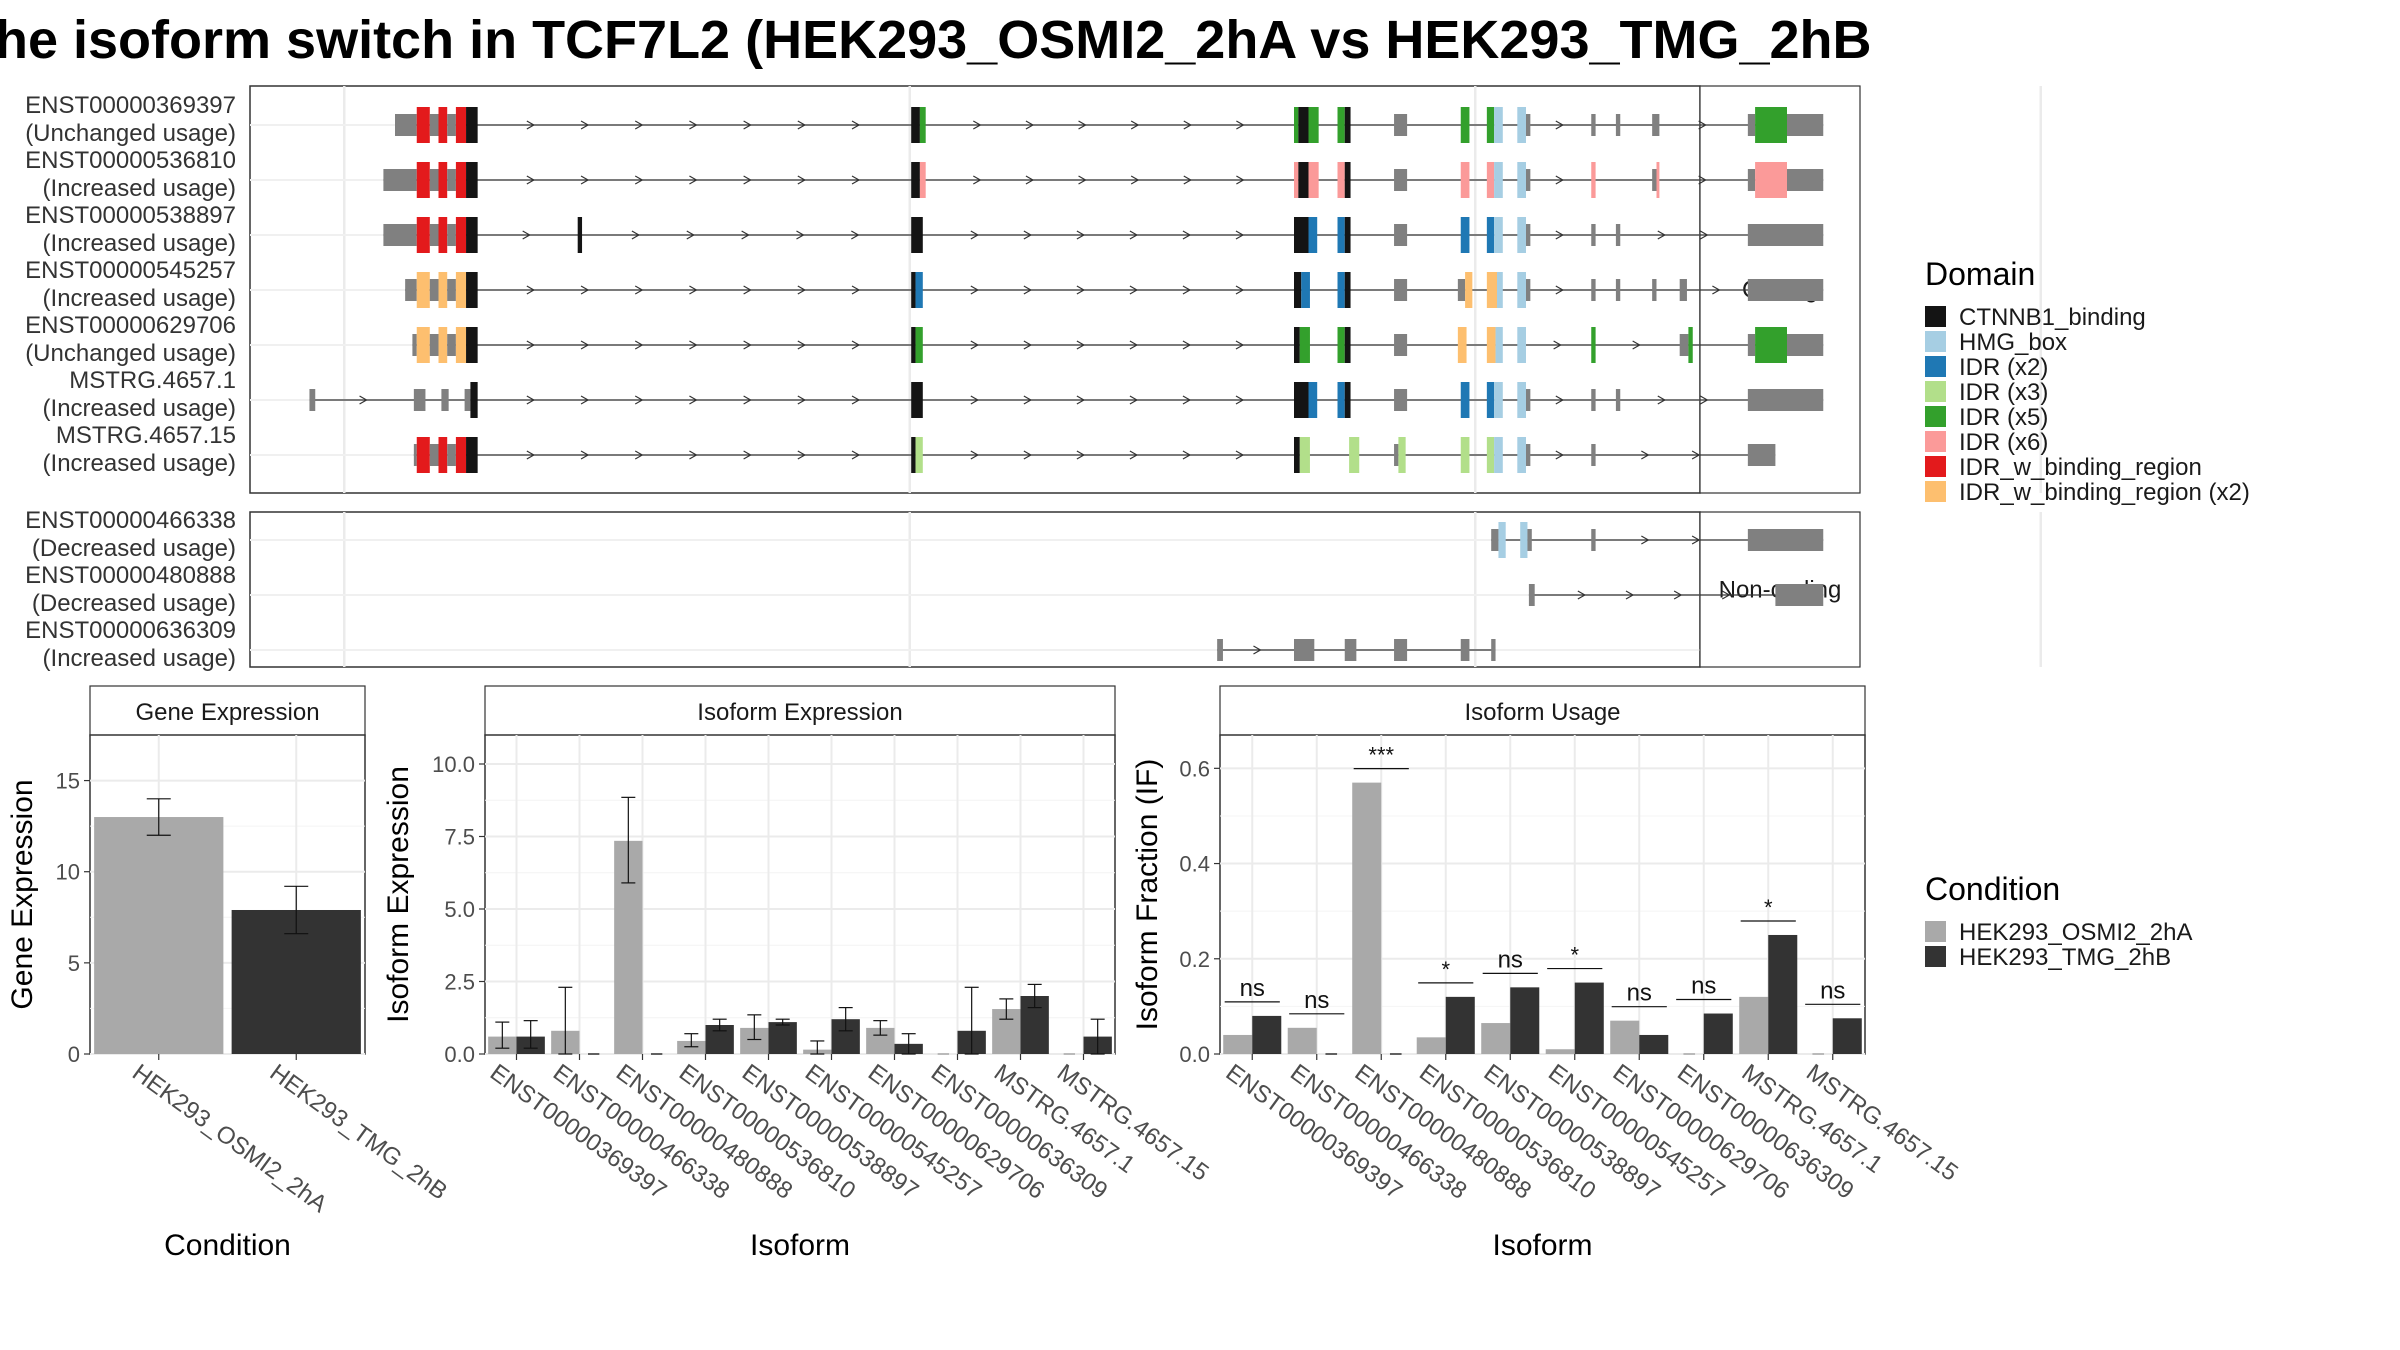  I want to click on domain-idr-w-binding-region, so click(461, 180).